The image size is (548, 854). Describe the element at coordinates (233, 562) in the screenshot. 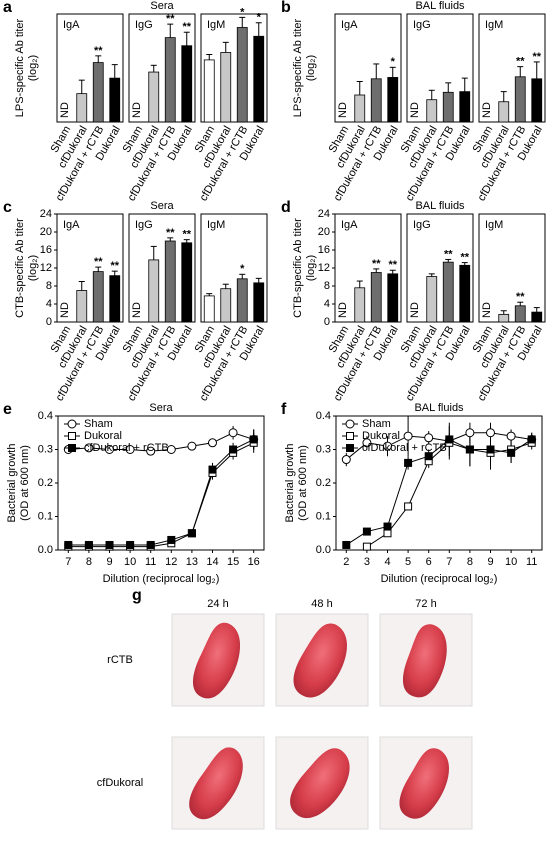

I see `x-tick-label: 15` at that location.